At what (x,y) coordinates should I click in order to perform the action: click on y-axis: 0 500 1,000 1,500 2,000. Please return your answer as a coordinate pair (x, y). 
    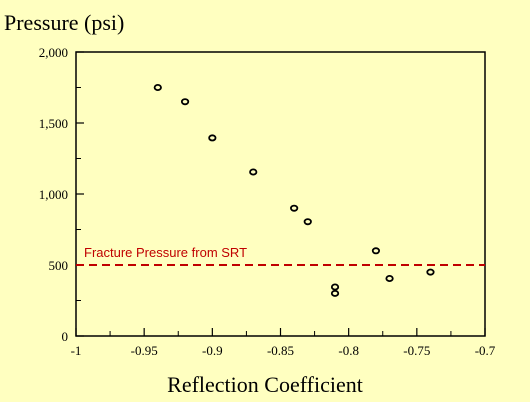
    Looking at the image, I should click on (61, 194).